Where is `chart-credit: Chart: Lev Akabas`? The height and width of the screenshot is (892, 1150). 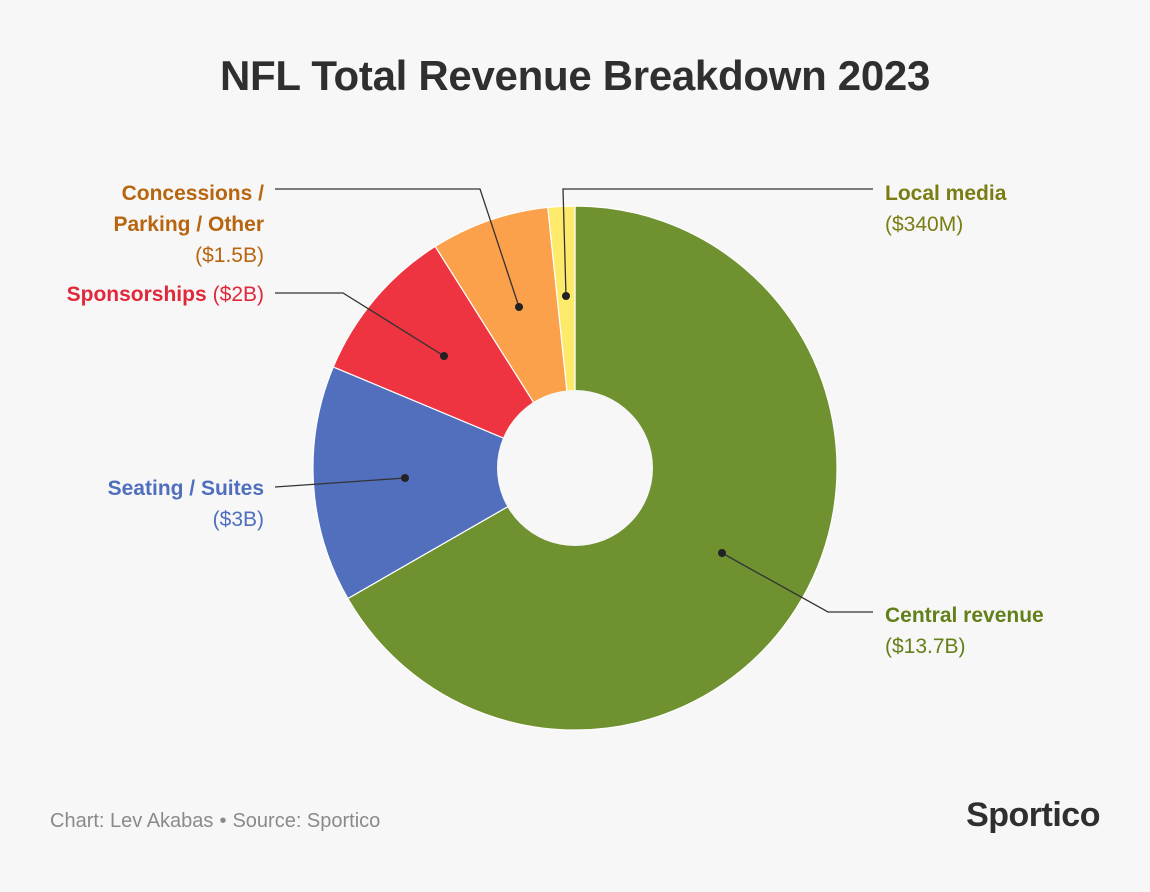
chart-credit: Chart: Lev Akabas is located at coordinates (132, 821).